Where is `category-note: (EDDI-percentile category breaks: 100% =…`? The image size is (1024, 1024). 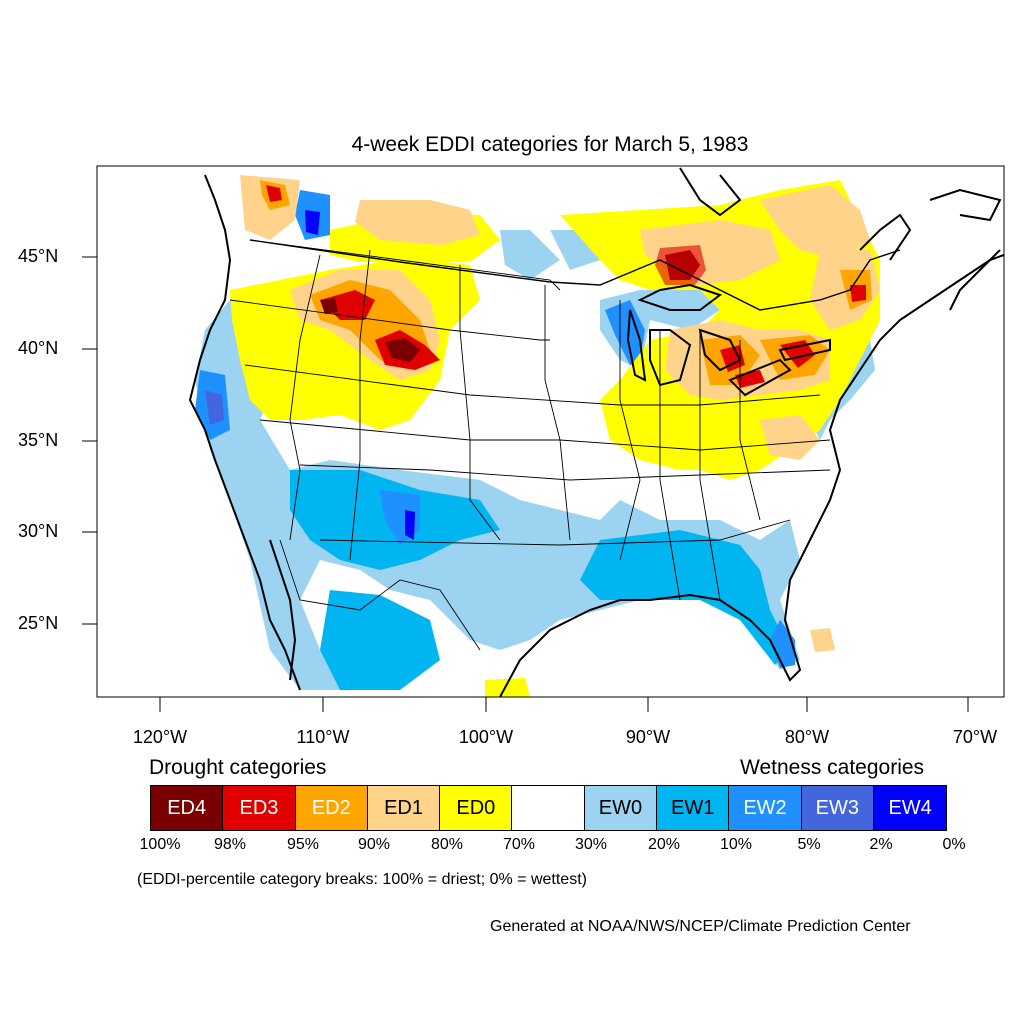 category-note: (EDDI-percentile category breaks: 100% =… is located at coordinates (362, 879).